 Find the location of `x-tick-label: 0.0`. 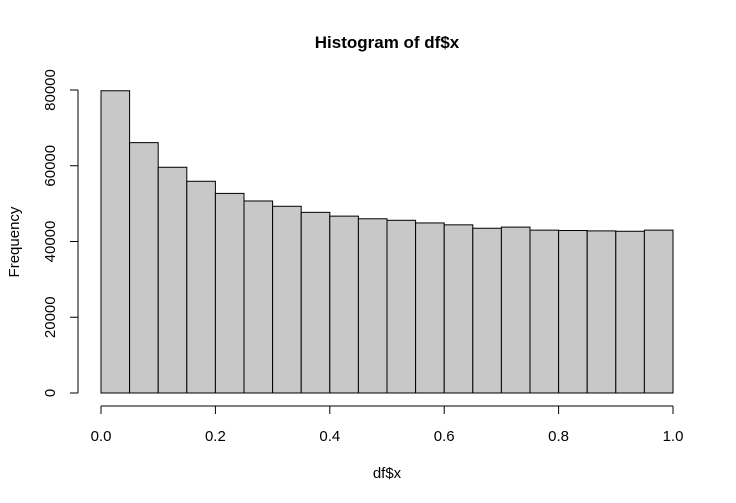

x-tick-label: 0.0 is located at coordinates (101, 436).